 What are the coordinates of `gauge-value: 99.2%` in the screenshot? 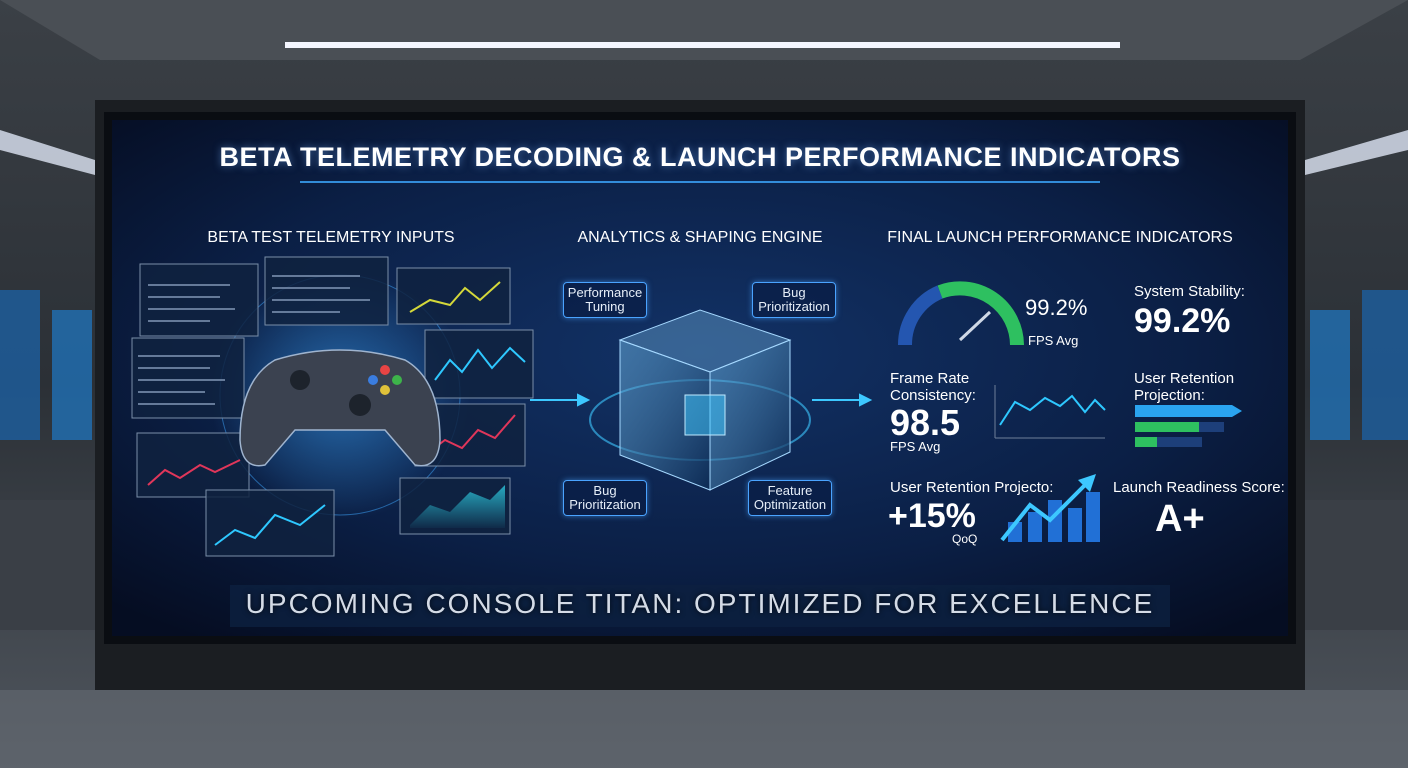 It's located at (1056, 307).